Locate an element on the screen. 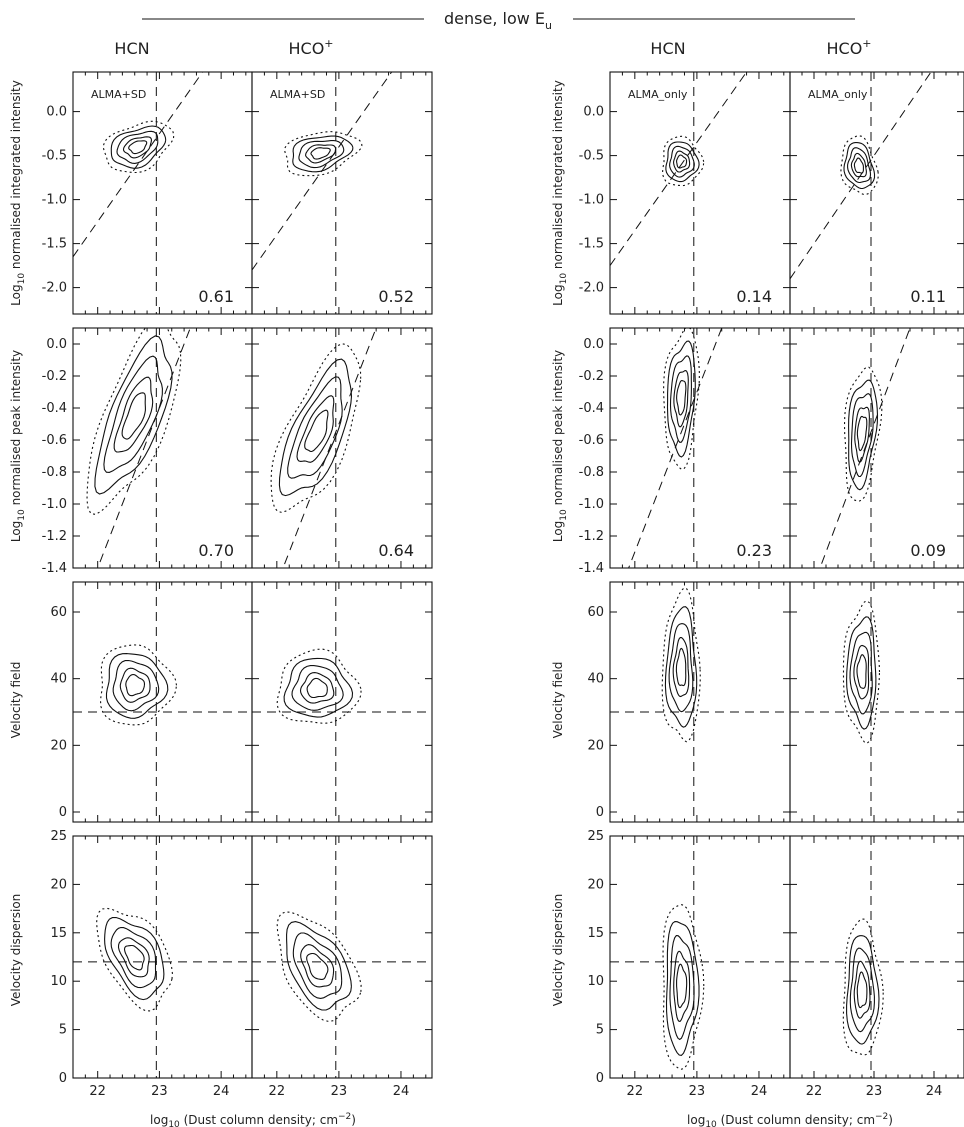 This screenshot has height=1127, width=964. y-tick-label: 20 is located at coordinates (595, 745).